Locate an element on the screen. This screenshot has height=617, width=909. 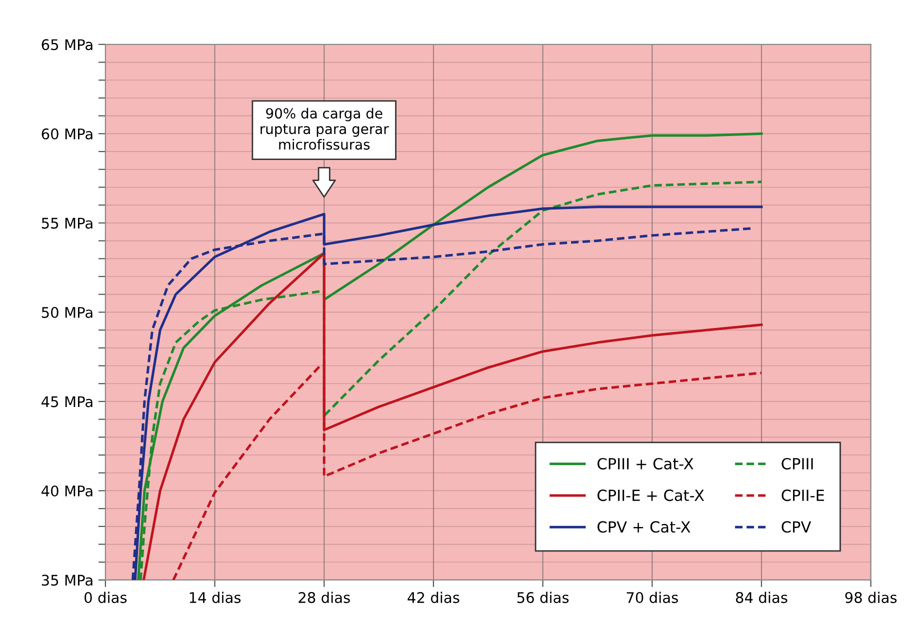
x-tick-label: 84 dias is located at coordinates (762, 598).